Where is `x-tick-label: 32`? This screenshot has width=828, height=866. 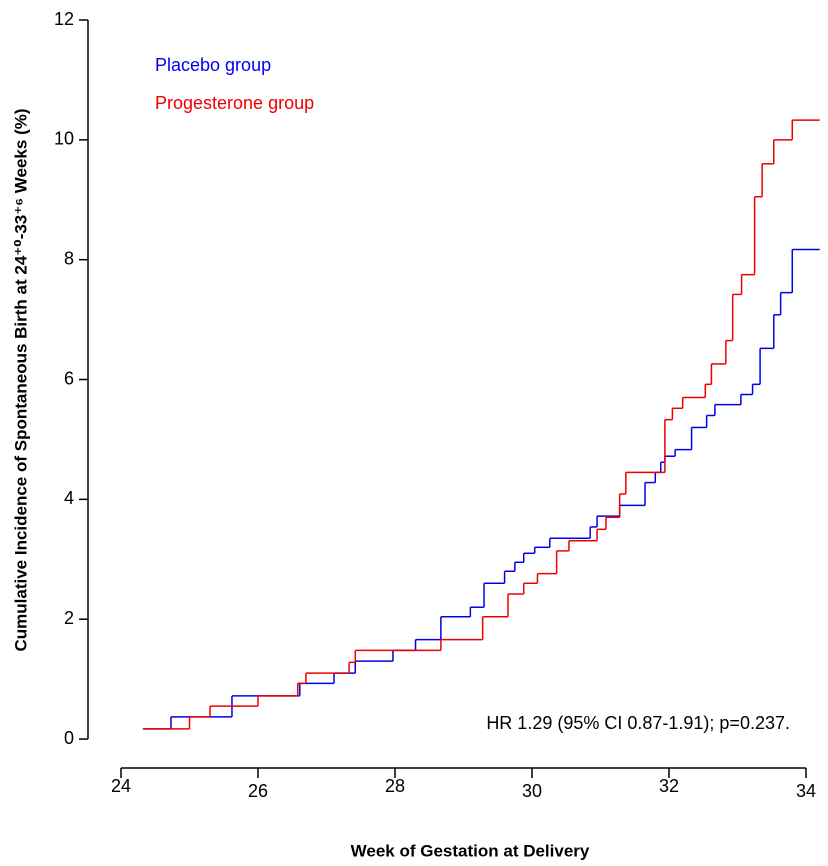
x-tick-label: 32 is located at coordinates (669, 786).